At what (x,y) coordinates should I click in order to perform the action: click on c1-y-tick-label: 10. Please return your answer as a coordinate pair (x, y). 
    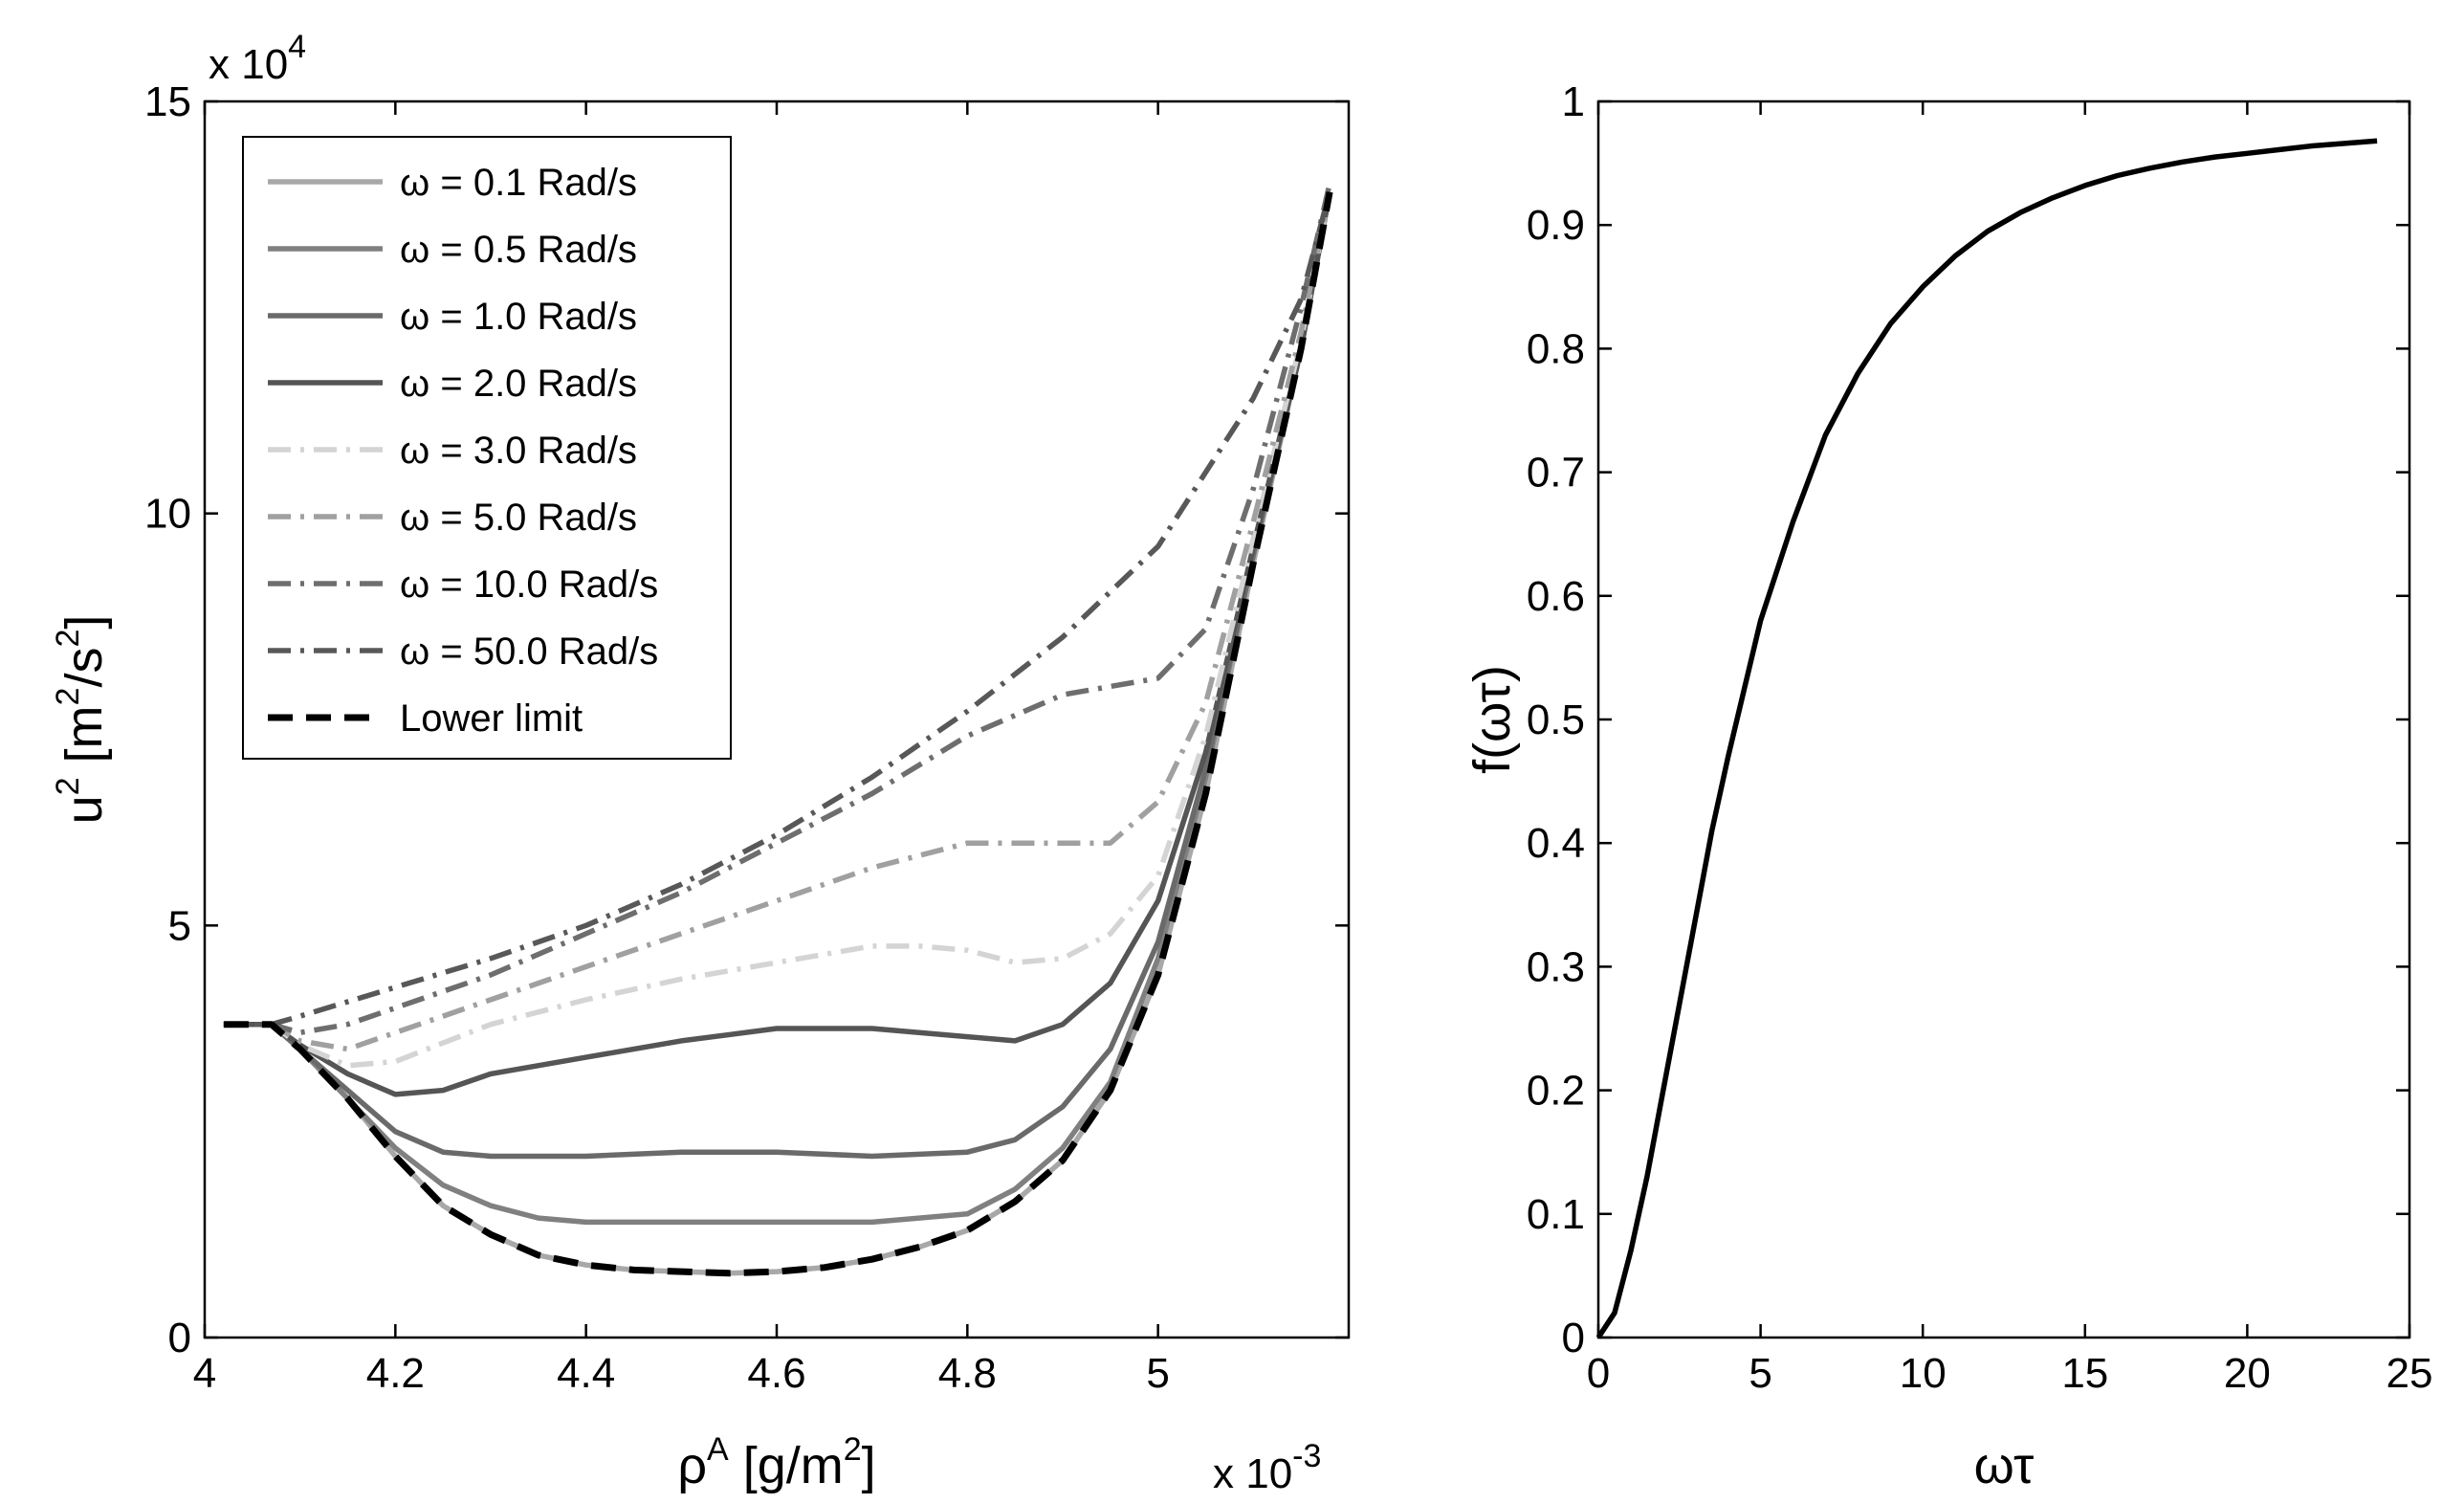
    Looking at the image, I should click on (167, 515).